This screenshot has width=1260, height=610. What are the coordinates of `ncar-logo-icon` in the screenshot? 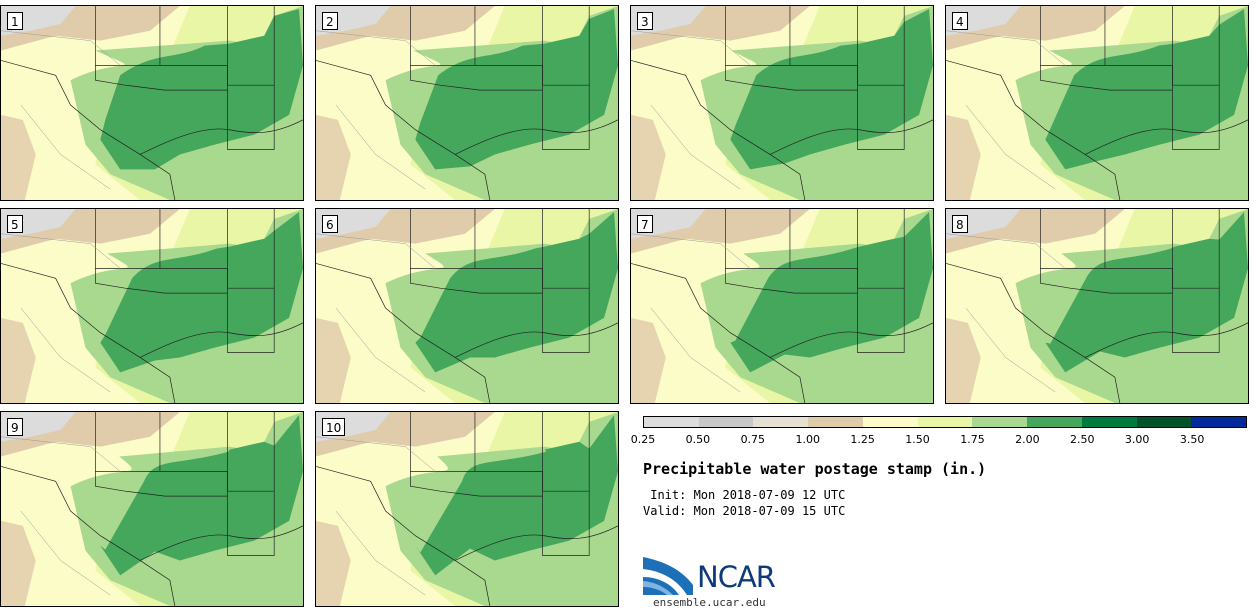 It's located at (668, 576).